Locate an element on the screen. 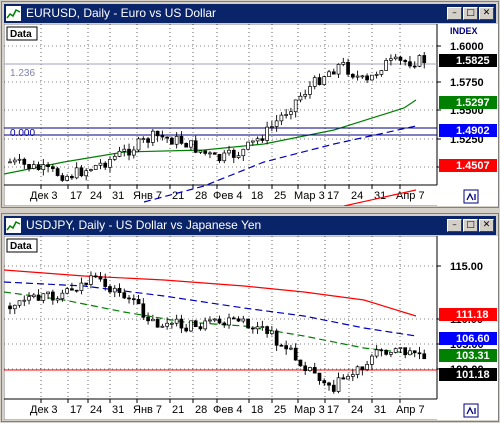 The height and width of the screenshot is (423, 500). time-label: Янв 7 is located at coordinates (147, 196).